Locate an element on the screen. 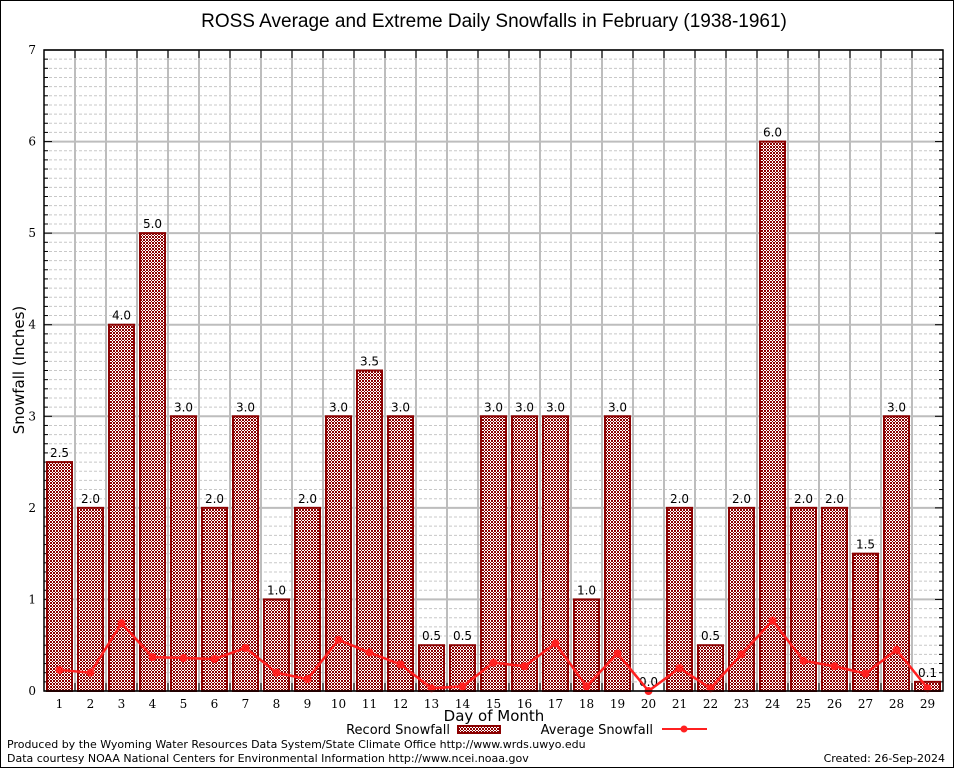  x-tick-label: 13 is located at coordinates (431, 704).